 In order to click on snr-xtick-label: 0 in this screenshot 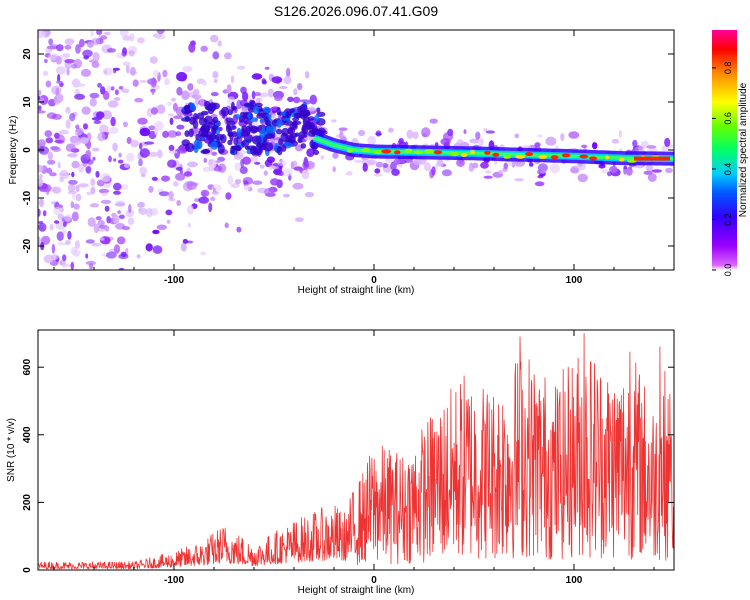, I will do `click(374, 580)`.